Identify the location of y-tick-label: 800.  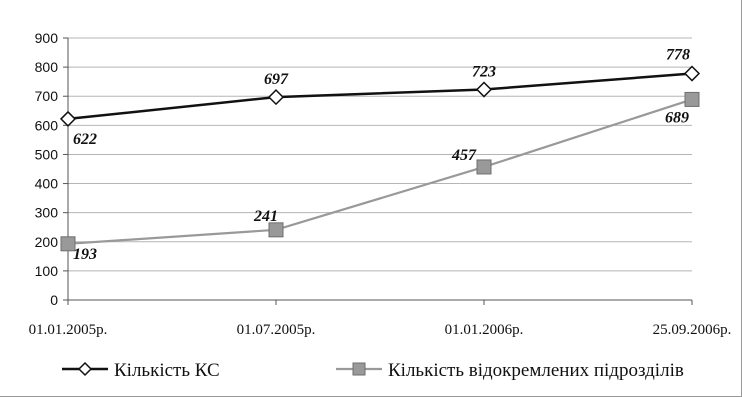
(47, 67).